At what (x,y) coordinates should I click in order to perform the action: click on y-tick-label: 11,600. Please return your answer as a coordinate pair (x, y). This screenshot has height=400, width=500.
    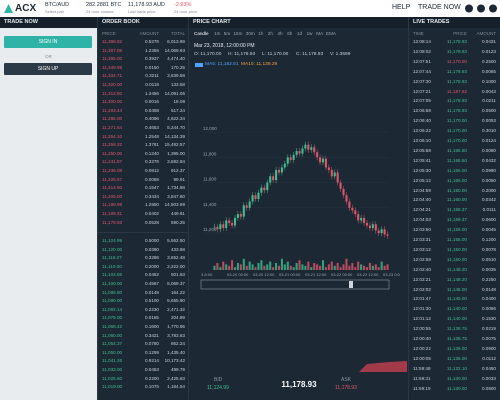
    Looking at the image, I should click on (210, 179).